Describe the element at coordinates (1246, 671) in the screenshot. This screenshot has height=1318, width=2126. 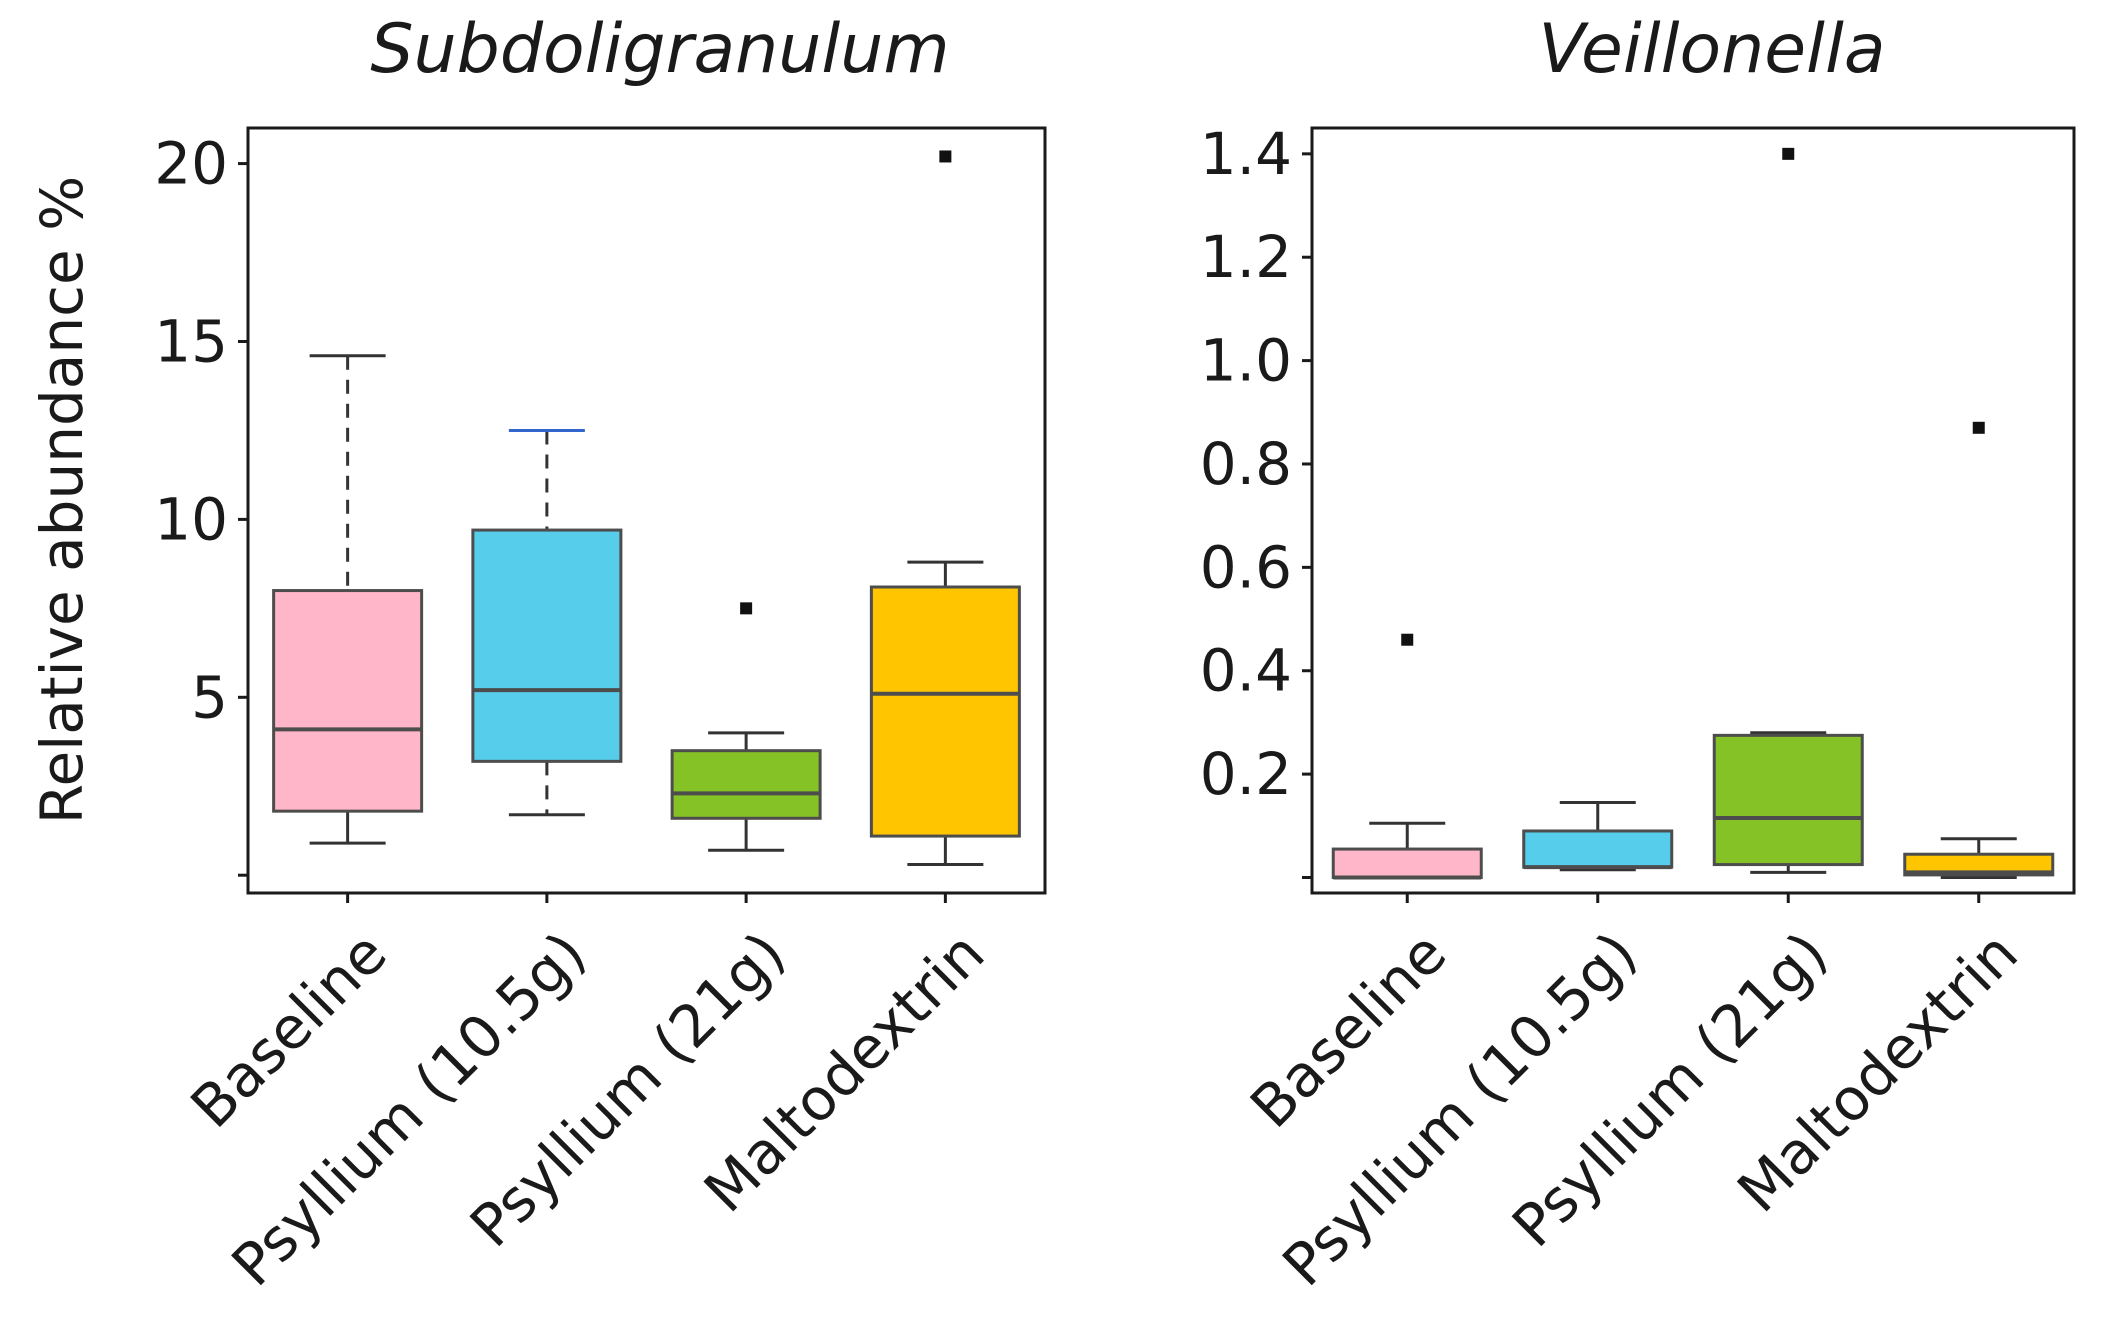
I see `y-tick-label: 0.4` at that location.